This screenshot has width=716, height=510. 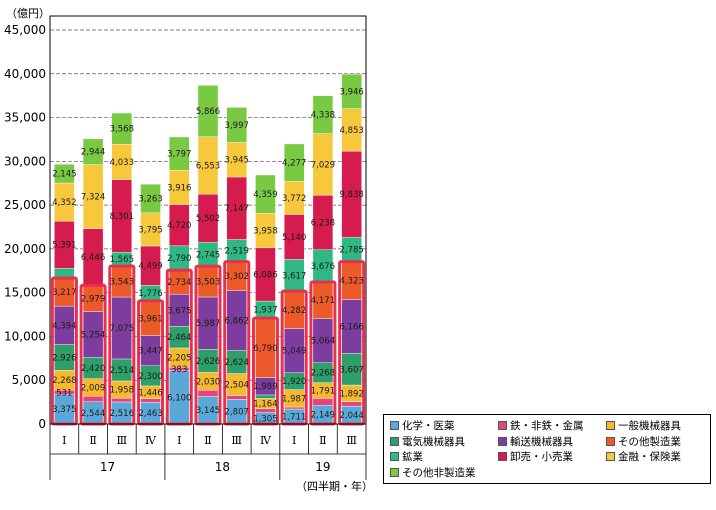 I want to click on data-label: 5,049, so click(x=294, y=352).